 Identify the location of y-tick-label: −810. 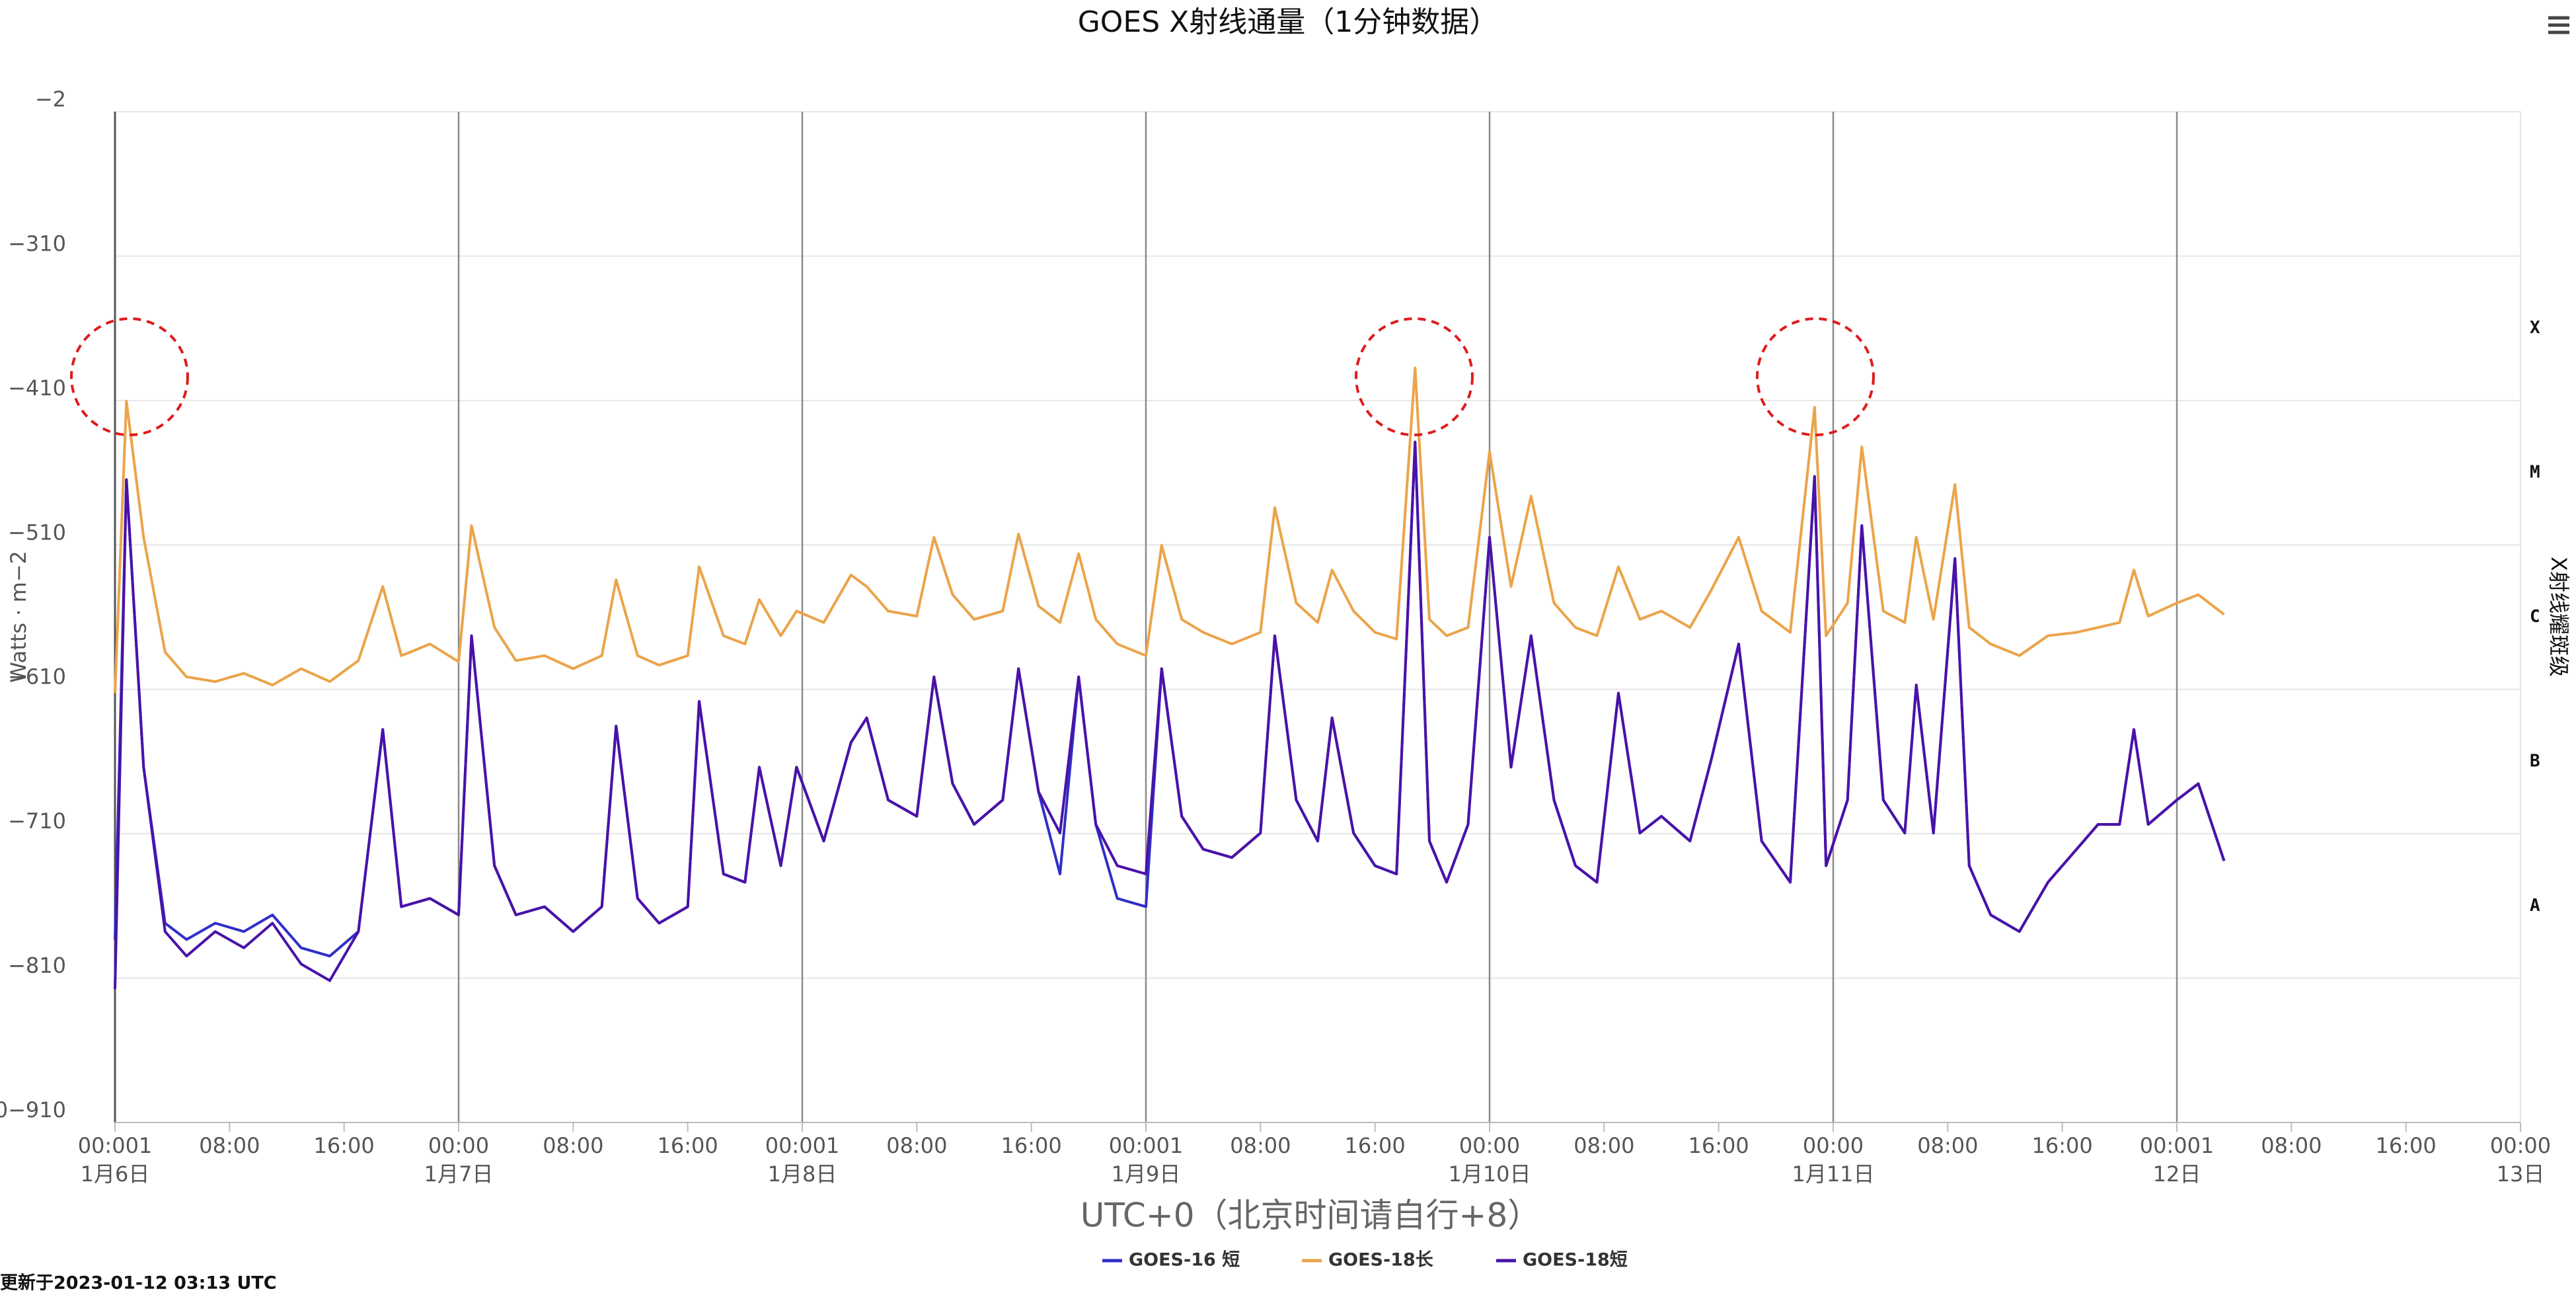
(37, 965).